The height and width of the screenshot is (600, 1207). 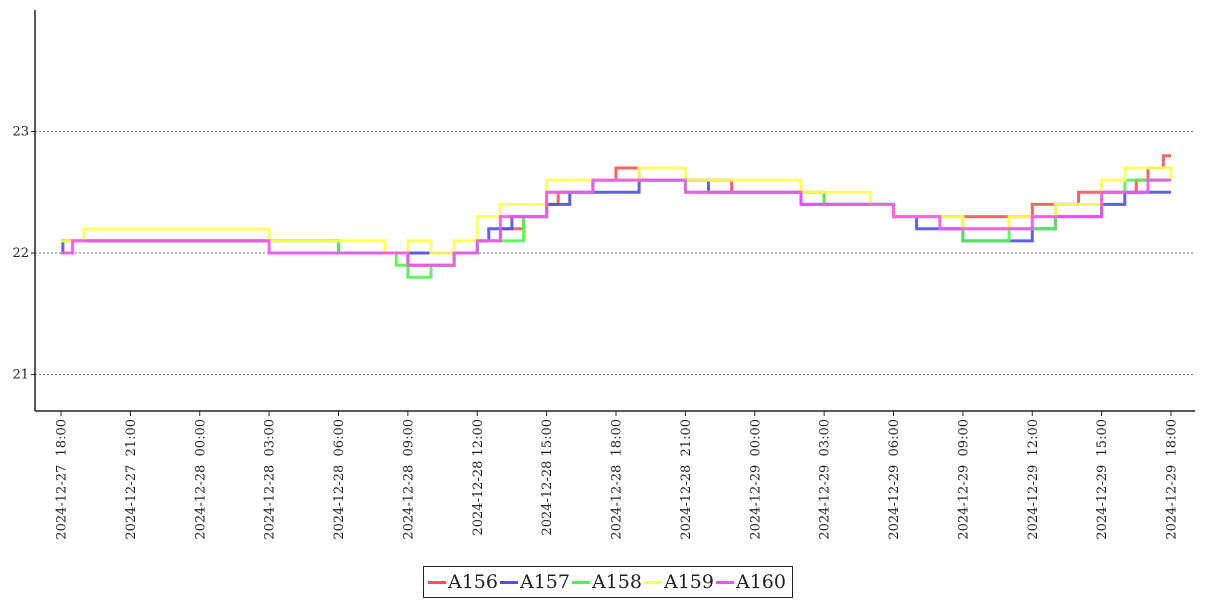 I want to click on x-tick-label: 2024-12-29 09:00, so click(x=963, y=479).